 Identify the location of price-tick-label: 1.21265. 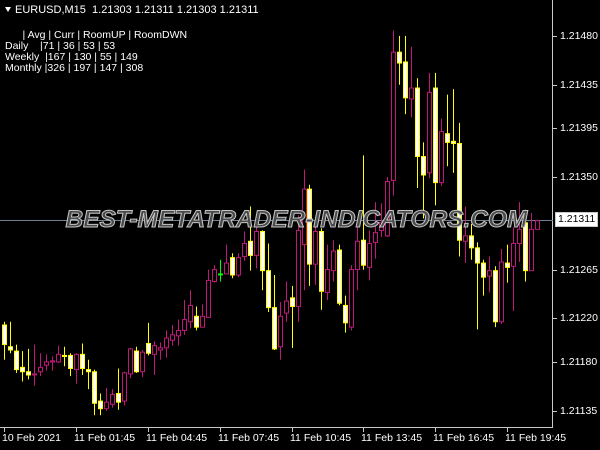
(579, 270).